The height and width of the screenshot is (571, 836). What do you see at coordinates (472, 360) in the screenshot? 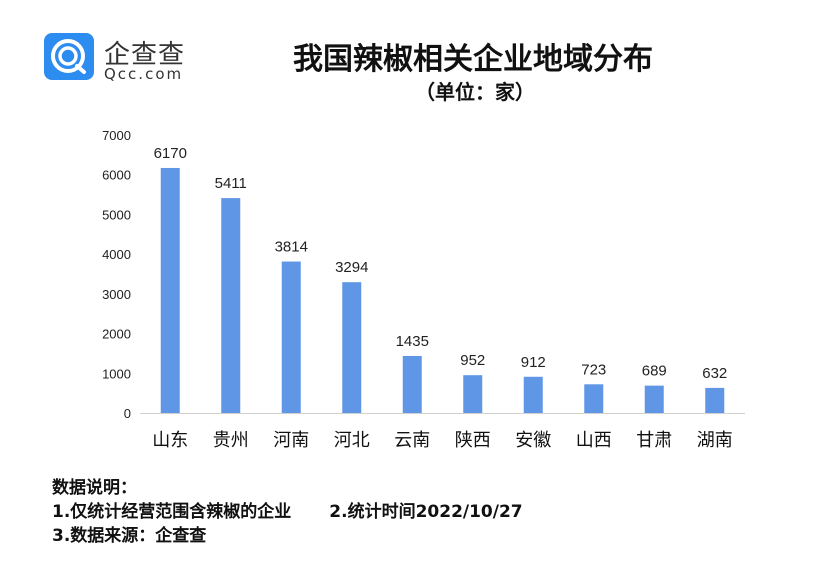
I see `data-label: 952` at bounding box center [472, 360].